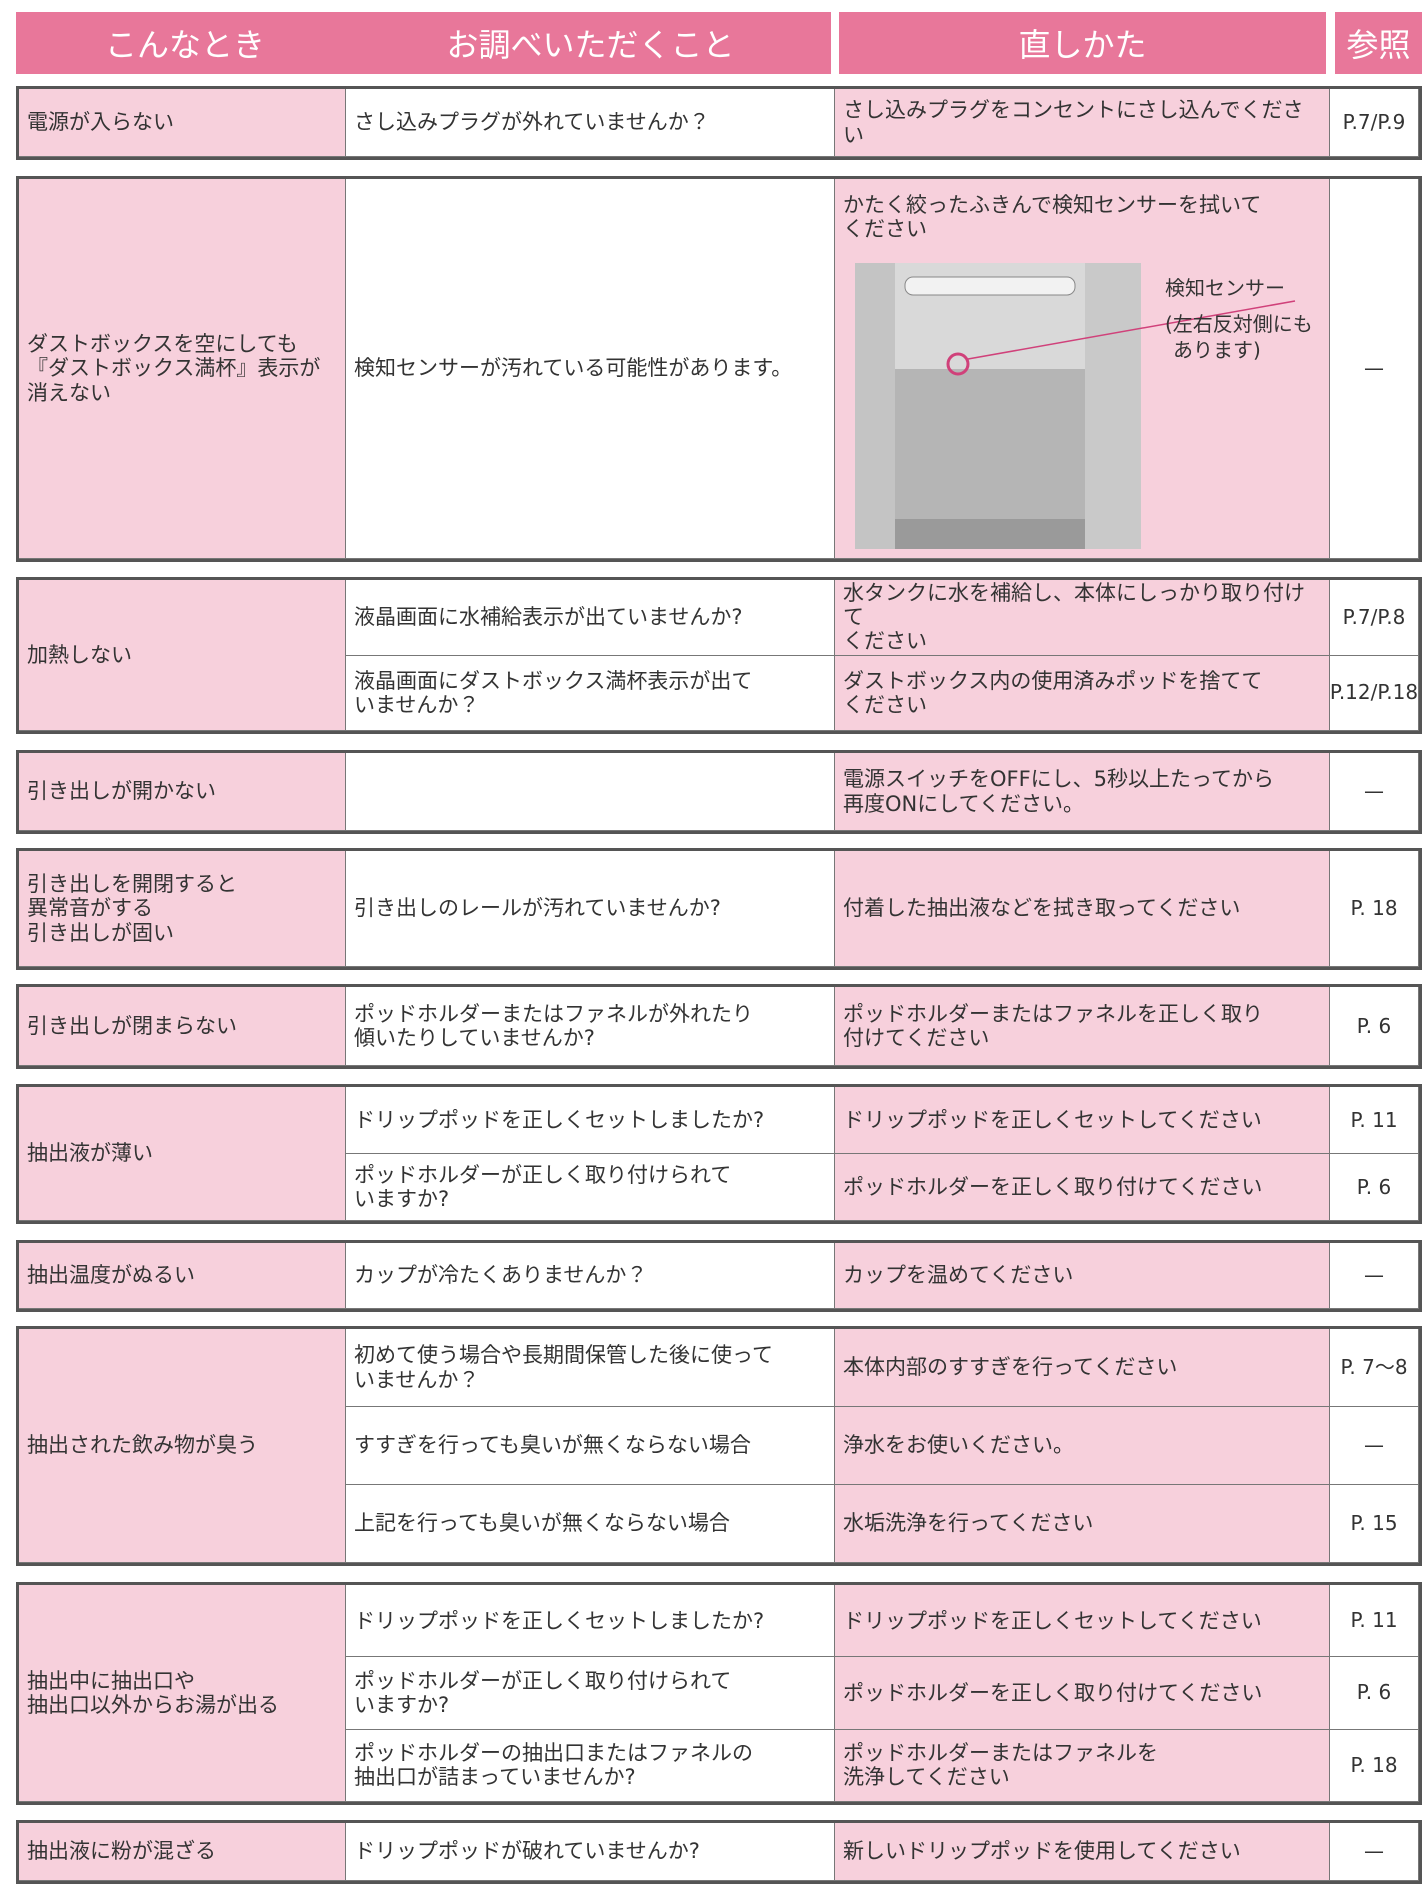  What do you see at coordinates (1082, 909) in the screenshot?
I see `fix-cell: 付着した抽出液などを拭き取ってください` at bounding box center [1082, 909].